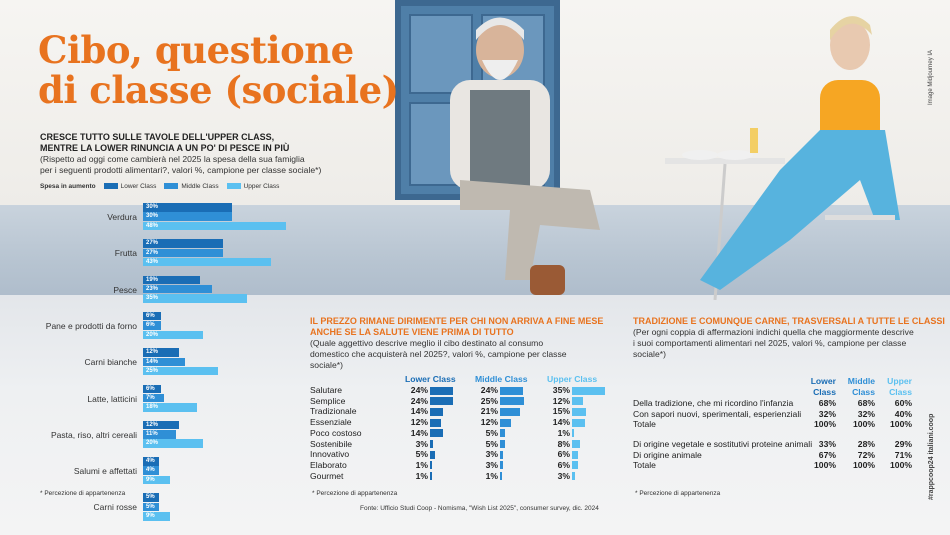 The image size is (950, 535). Describe the element at coordinates (328, 400) in the screenshot. I see `row-label: Semplice` at that location.